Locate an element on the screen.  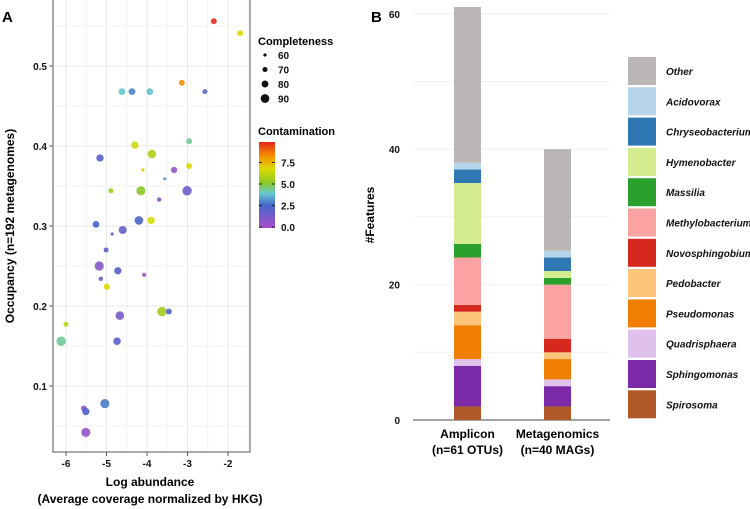
completeness-legend-title: Completeness is located at coordinates (295, 42).